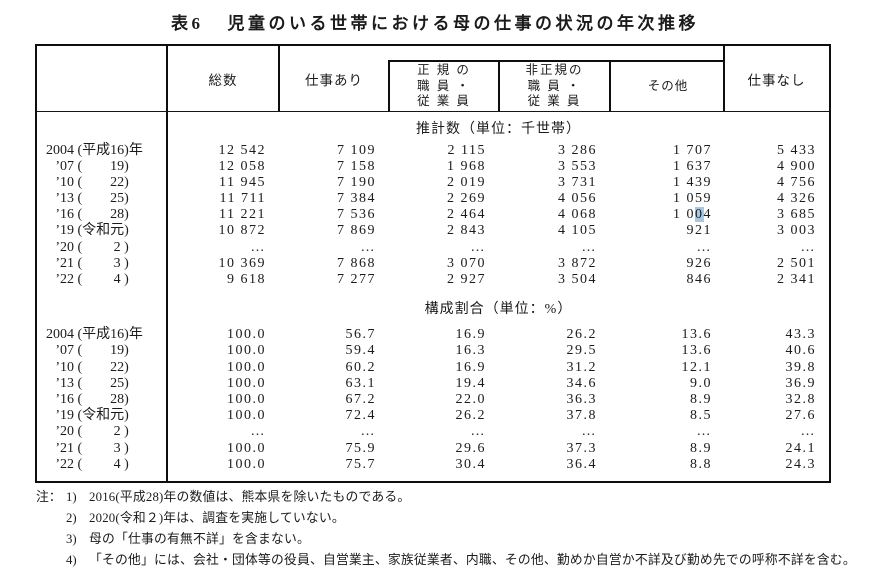  Describe the element at coordinates (101, 432) in the screenshot. I see `year-label: ’20 (2 )` at that location.